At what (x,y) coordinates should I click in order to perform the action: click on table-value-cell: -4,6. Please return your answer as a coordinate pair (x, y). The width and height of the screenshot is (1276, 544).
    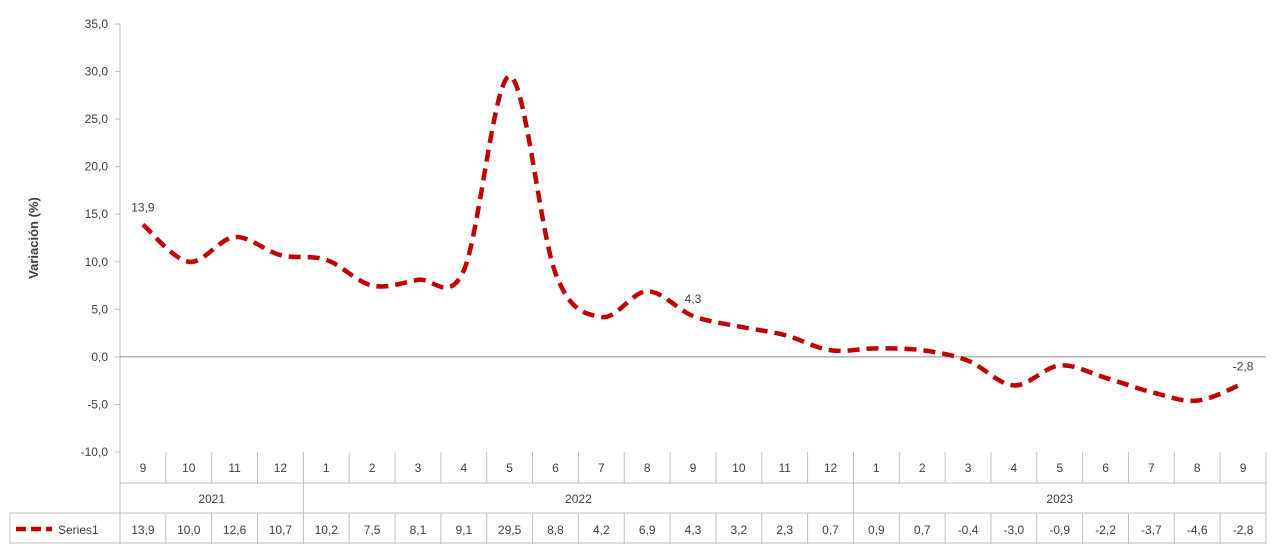
    Looking at the image, I should click on (1197, 530).